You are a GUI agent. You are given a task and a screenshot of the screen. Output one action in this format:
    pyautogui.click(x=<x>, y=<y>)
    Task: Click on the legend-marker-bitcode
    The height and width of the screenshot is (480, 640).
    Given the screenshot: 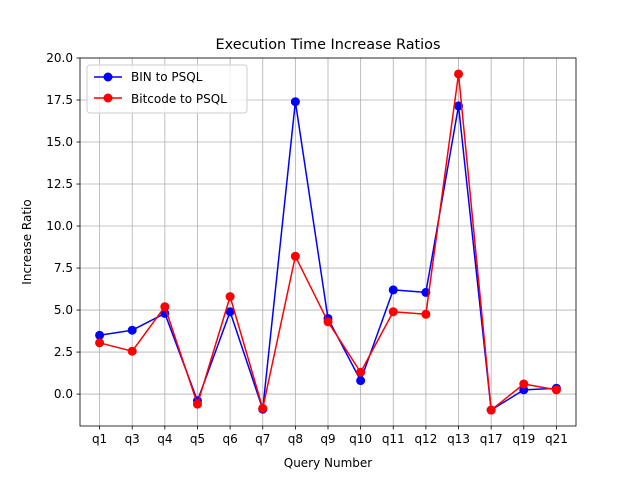 What is the action you would take?
    pyautogui.click(x=108, y=98)
    